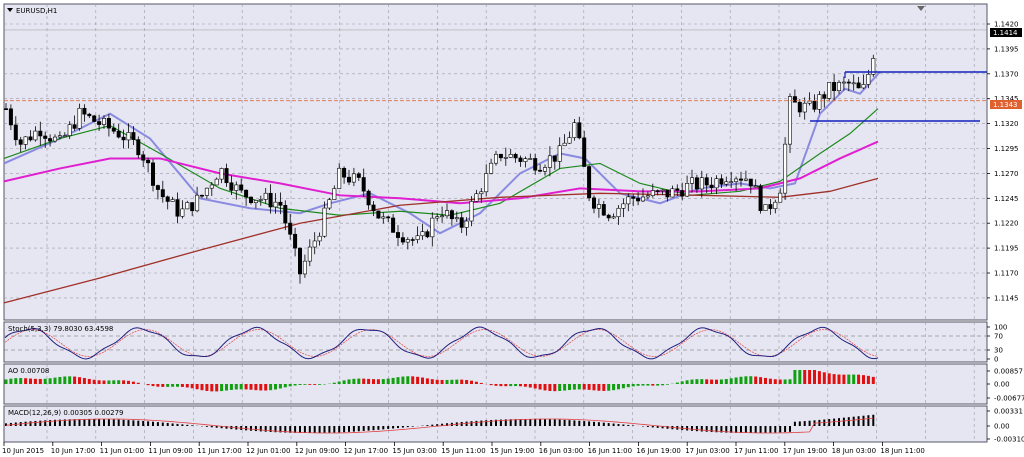 This screenshot has height=457, width=1024. I want to click on sub-axis-label: 0, so click(996, 360).